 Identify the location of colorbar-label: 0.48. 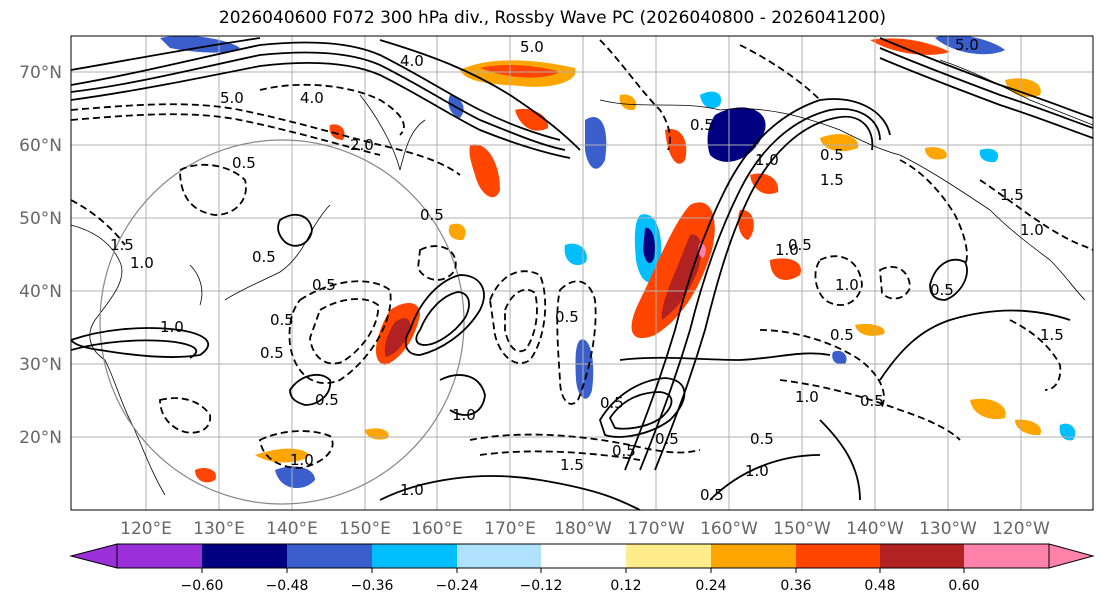
(879, 586).